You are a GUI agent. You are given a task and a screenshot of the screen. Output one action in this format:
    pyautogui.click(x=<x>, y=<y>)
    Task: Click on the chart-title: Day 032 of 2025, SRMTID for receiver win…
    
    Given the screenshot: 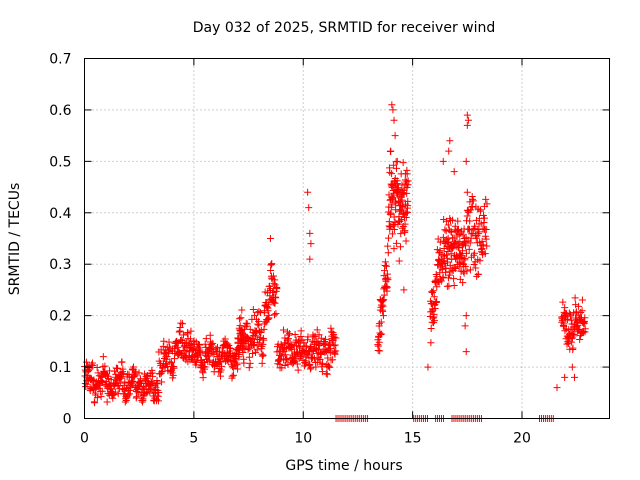 What is the action you would take?
    pyautogui.click(x=344, y=28)
    